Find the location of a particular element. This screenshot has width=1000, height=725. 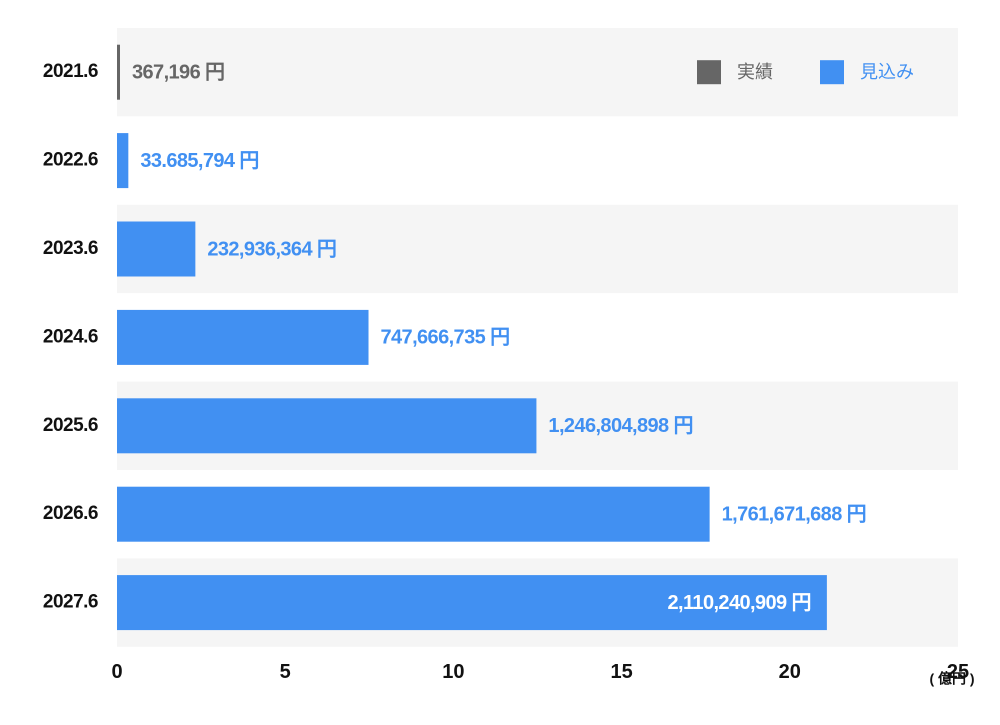

axis-unit: ( 億円 ) is located at coordinates (951, 679).